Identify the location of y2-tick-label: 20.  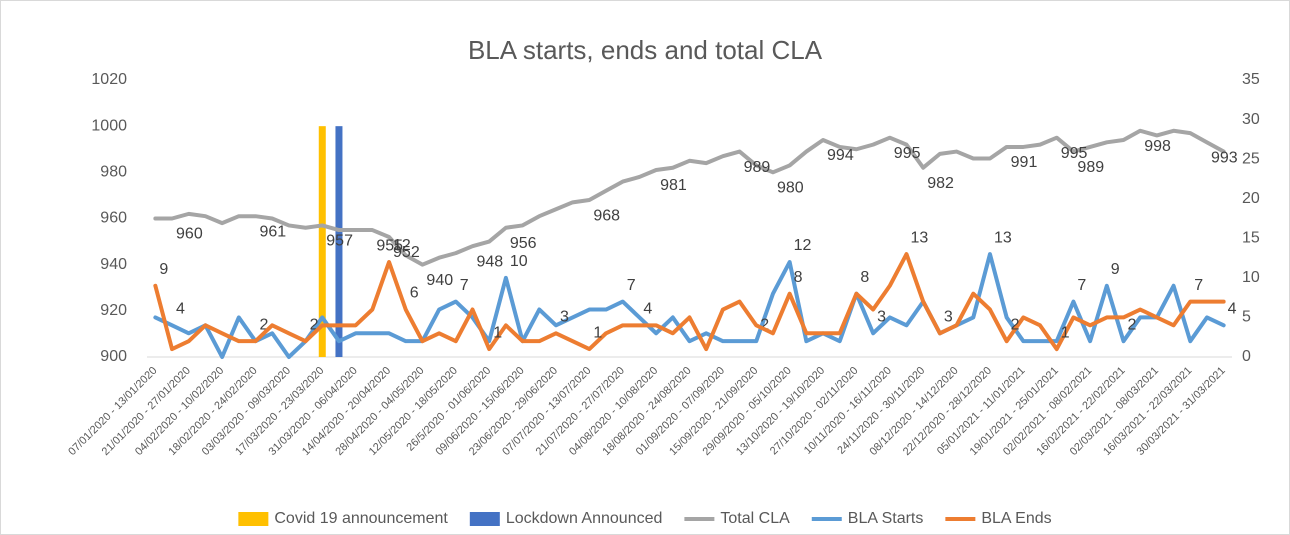
(1251, 198).